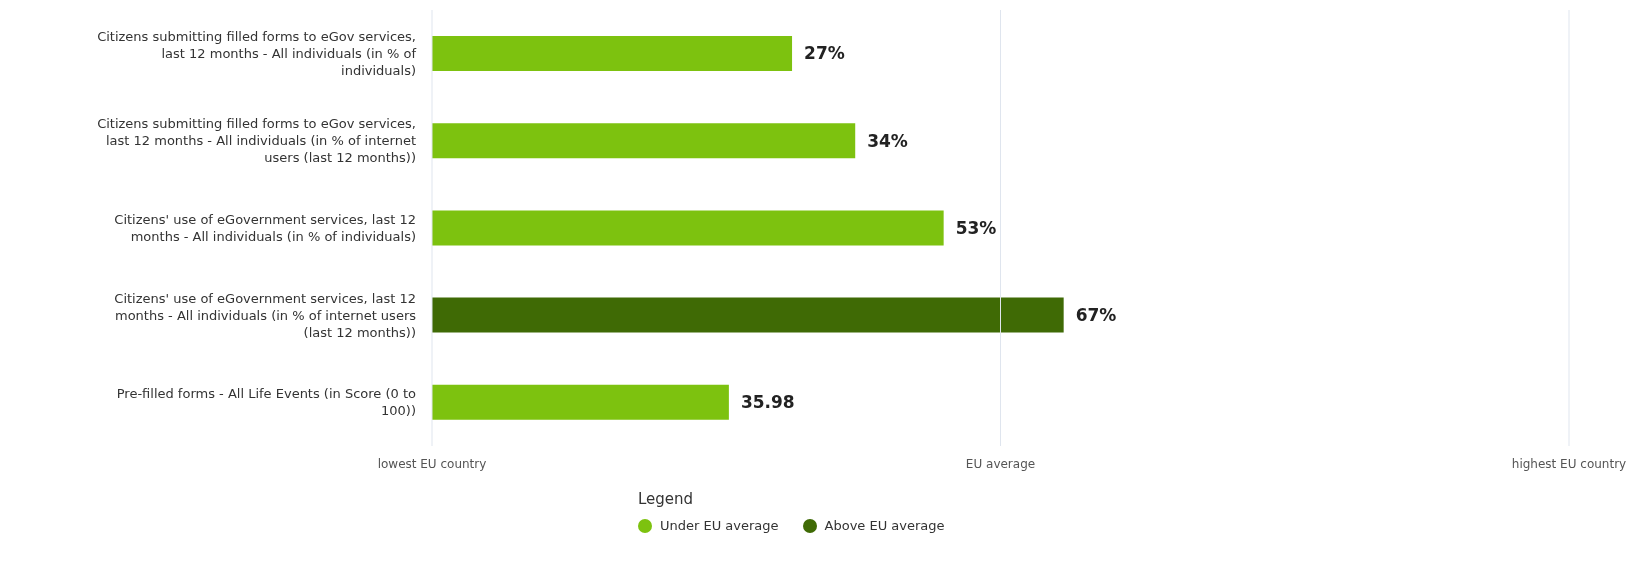  What do you see at coordinates (824, 53) in the screenshot?
I see `annotation: 27%` at bounding box center [824, 53].